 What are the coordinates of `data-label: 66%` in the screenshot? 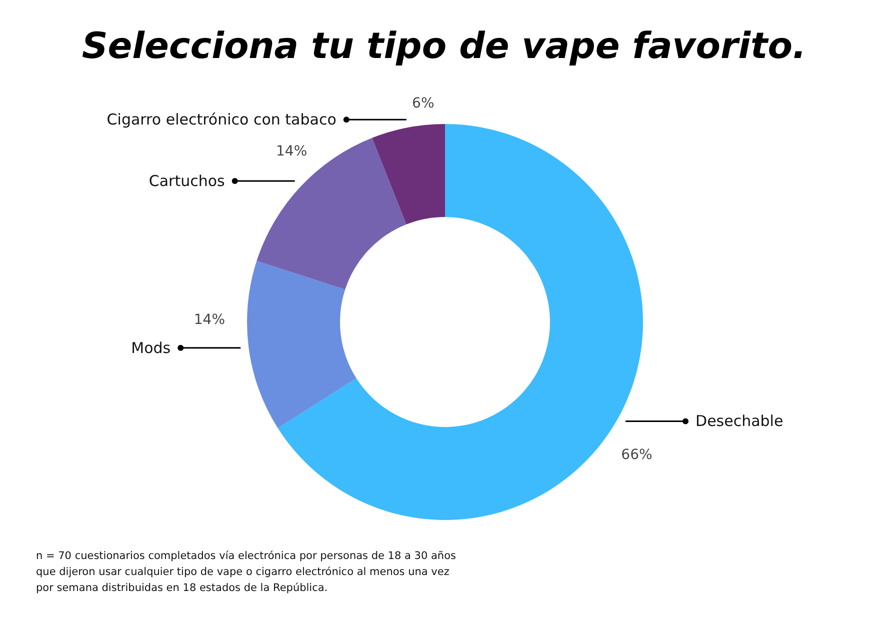 It's located at (636, 454).